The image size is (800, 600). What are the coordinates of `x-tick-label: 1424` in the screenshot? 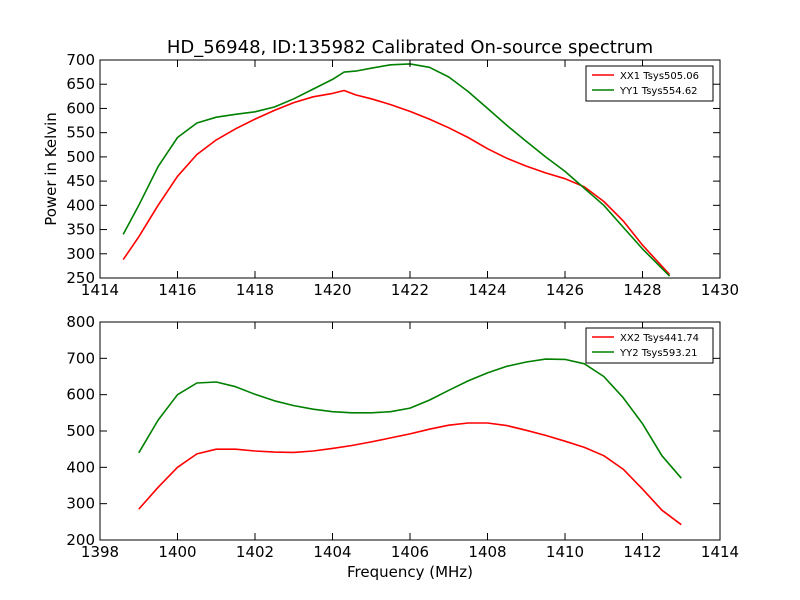 It's located at (487, 290).